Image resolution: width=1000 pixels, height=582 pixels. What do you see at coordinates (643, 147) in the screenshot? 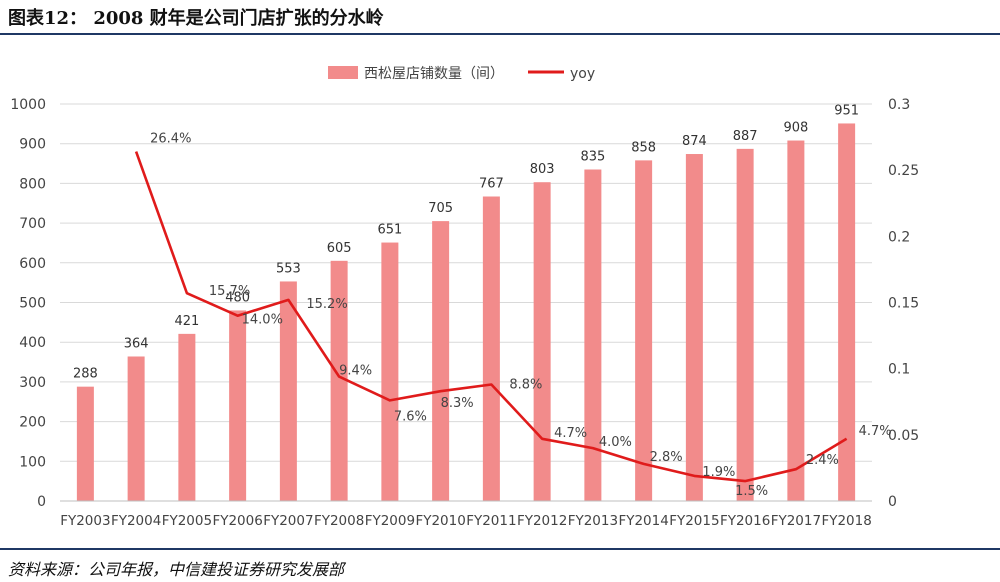
I see `bar-value-label: 858` at bounding box center [643, 147].